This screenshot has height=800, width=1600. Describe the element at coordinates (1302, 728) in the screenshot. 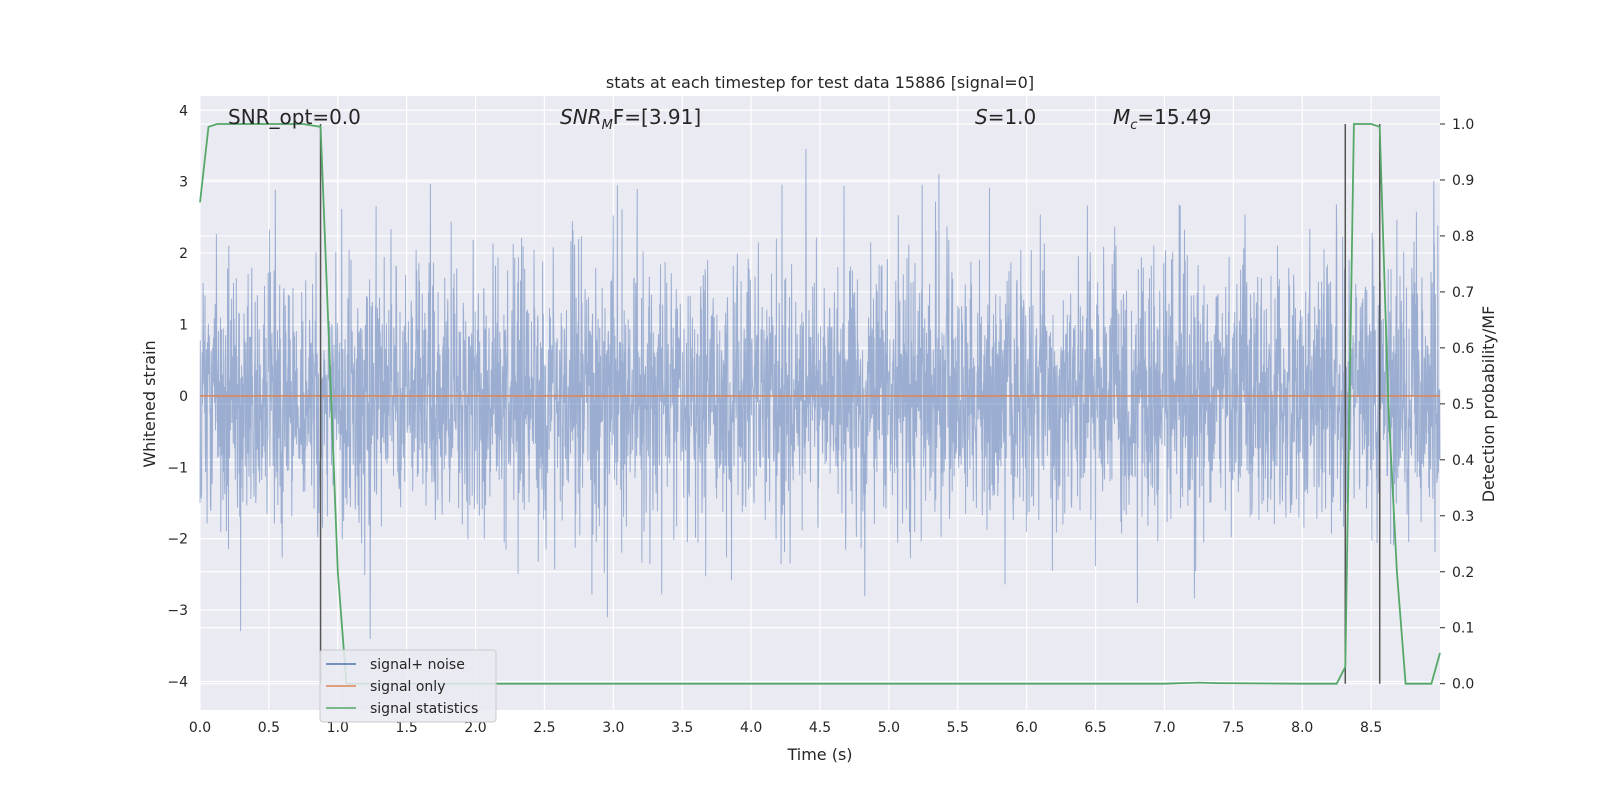

I see `x-tick-label: 8.0` at that location.